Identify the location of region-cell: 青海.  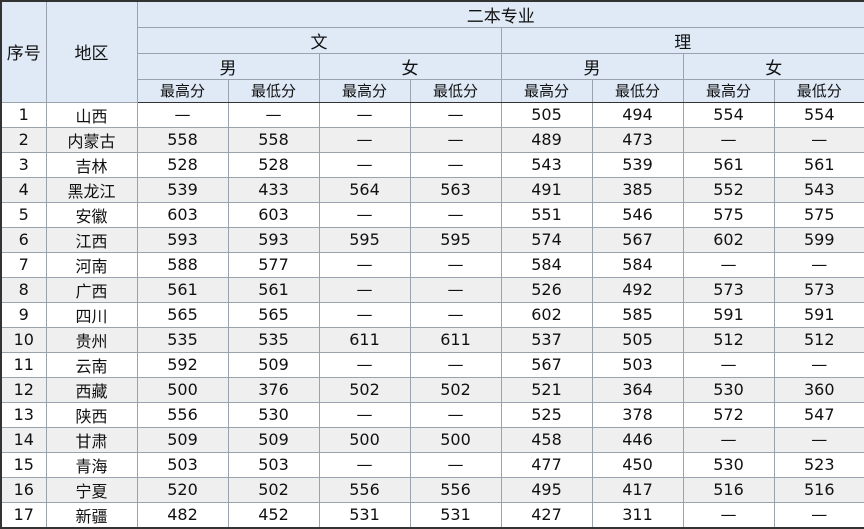
(91, 464).